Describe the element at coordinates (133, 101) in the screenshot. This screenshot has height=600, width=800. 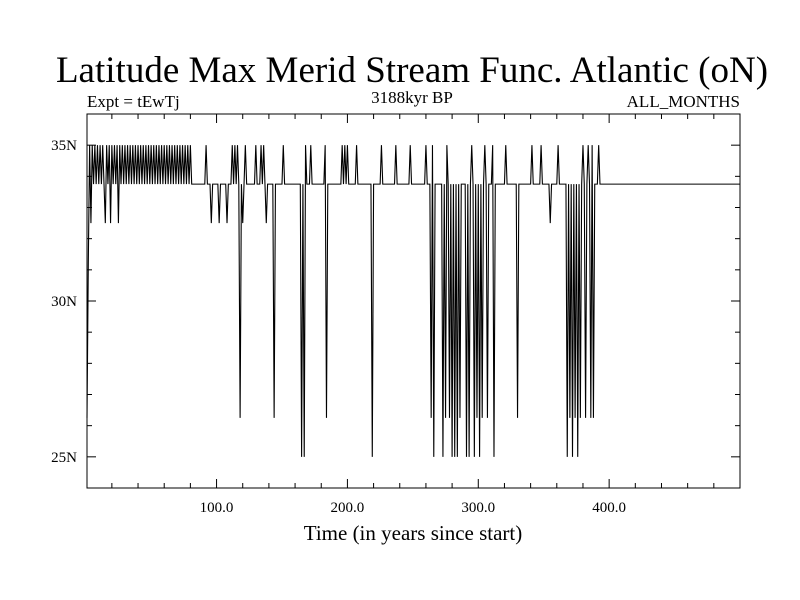
I see `subtitle-left: Expt = tEwTj` at that location.